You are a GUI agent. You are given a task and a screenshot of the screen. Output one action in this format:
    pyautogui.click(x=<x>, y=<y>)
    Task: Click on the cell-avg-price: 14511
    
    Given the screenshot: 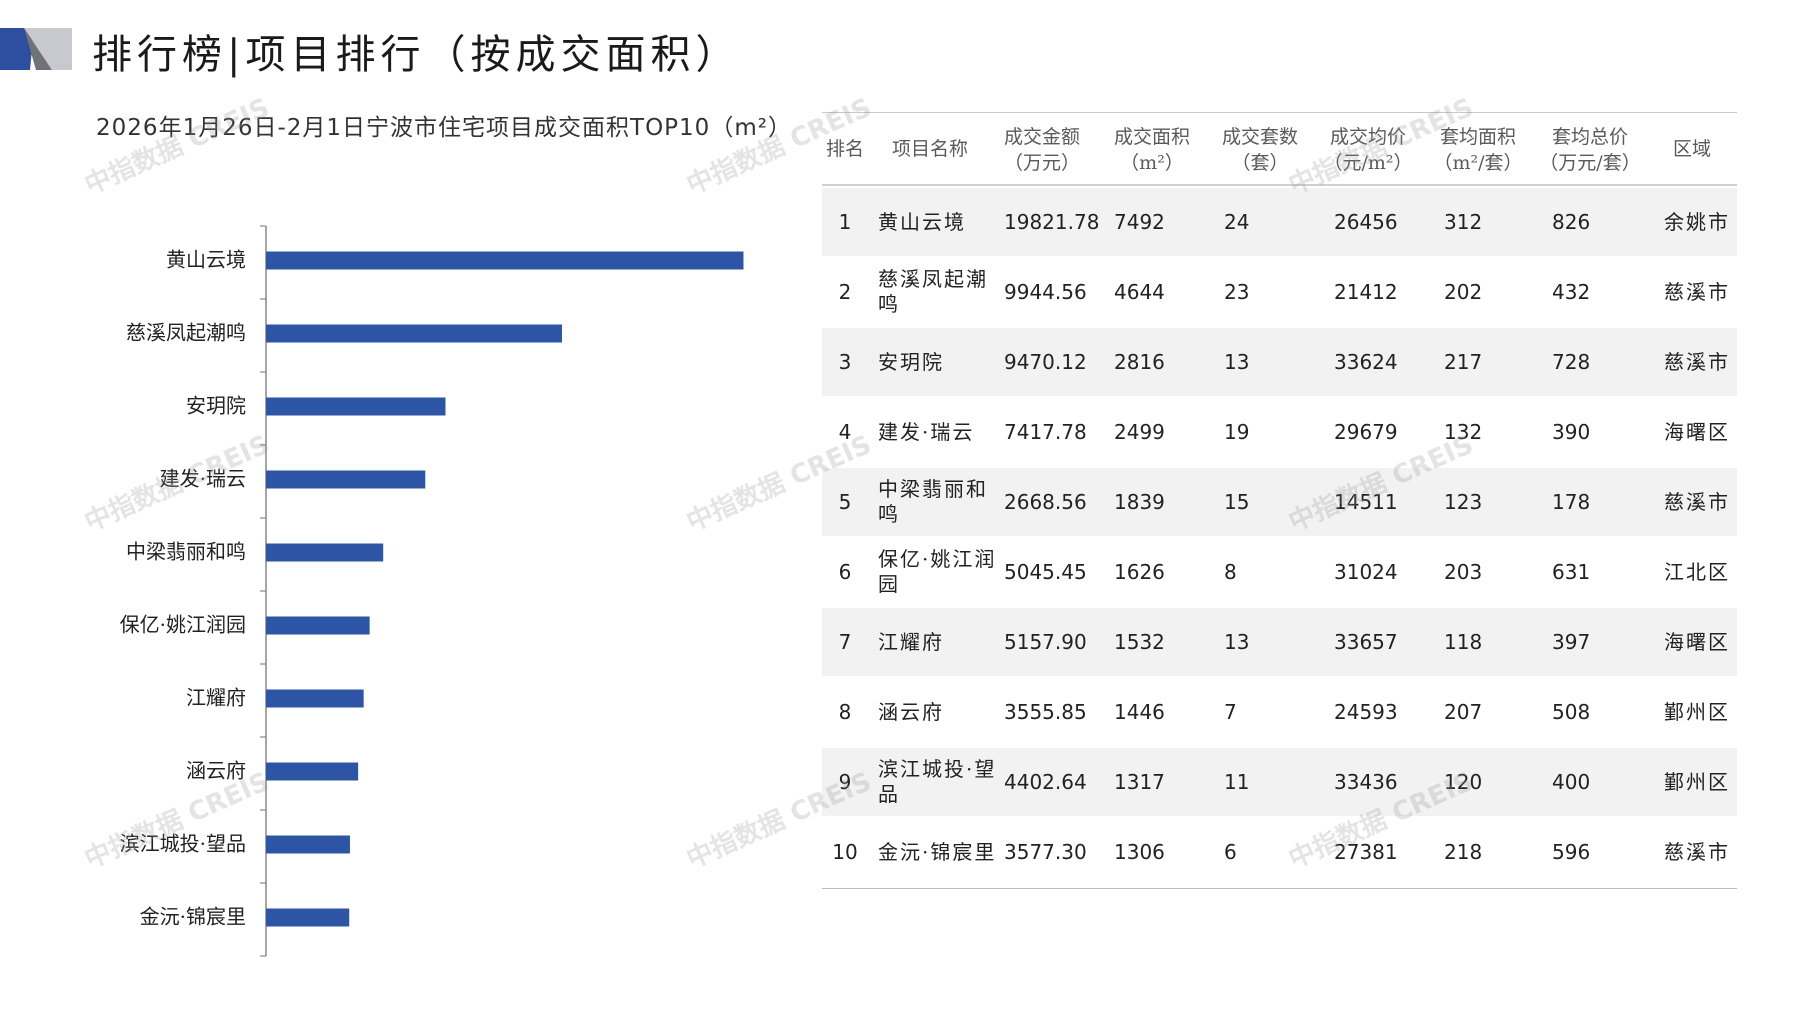 What is the action you would take?
    pyautogui.click(x=1366, y=501)
    